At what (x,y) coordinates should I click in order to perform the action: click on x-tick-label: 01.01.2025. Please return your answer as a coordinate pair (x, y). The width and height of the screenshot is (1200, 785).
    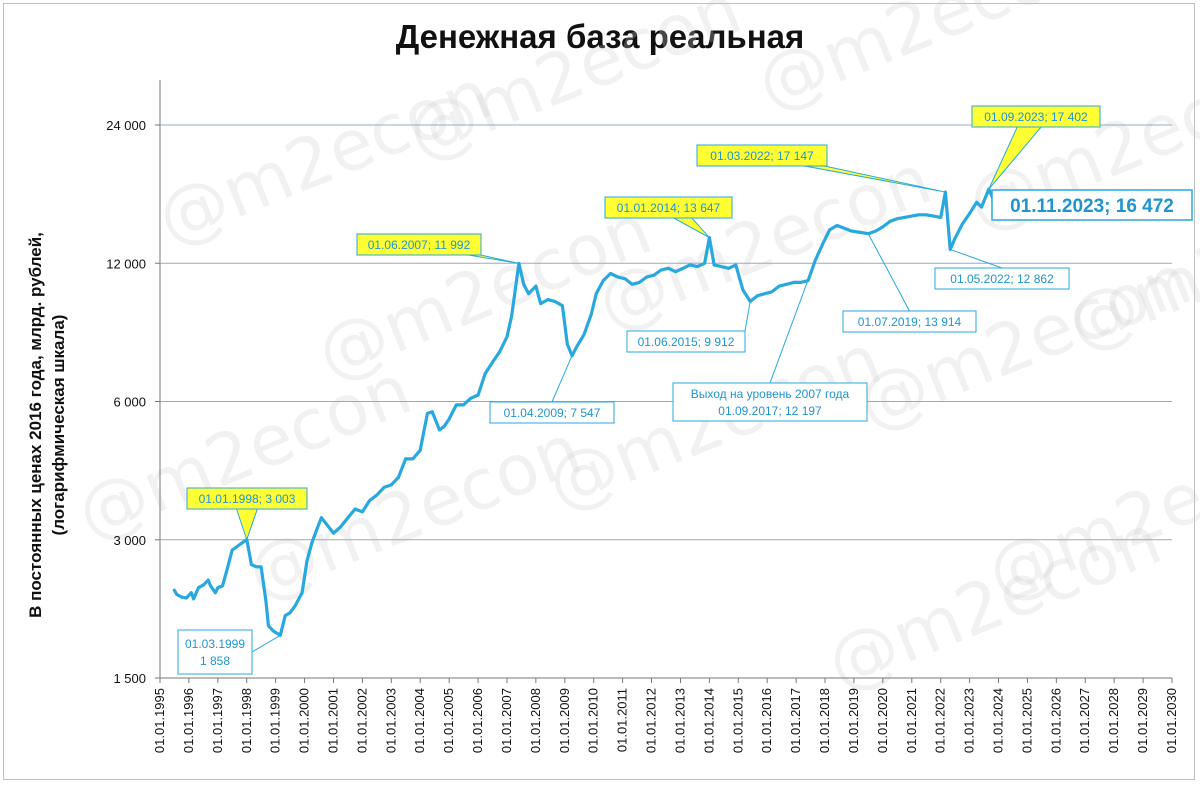
    Looking at the image, I should click on (1026, 720).